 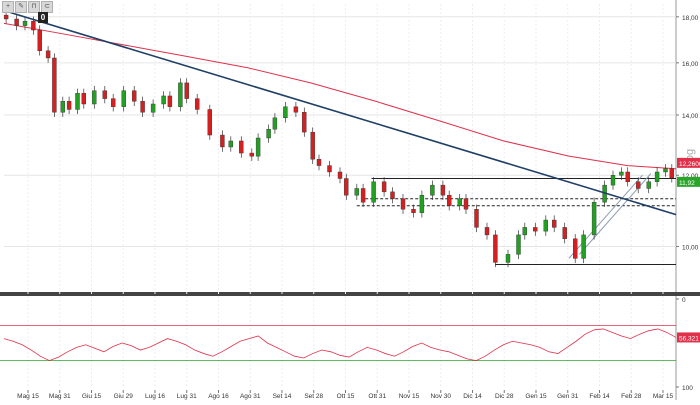 I want to click on x-tick-label: Feb 14, so click(x=599, y=396).